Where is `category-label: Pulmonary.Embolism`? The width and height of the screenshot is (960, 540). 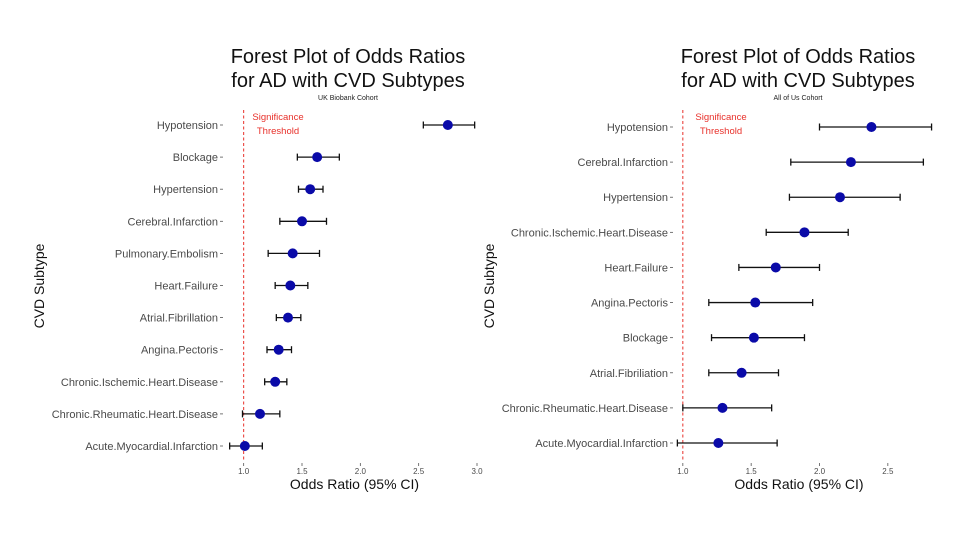 category-label: Pulmonary.Embolism is located at coordinates (166, 254).